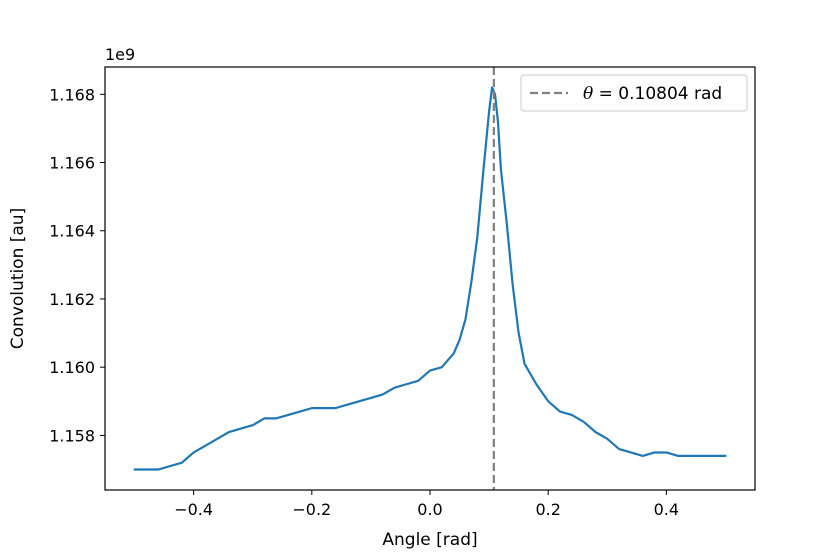  Describe the element at coordinates (18, 278) in the screenshot. I see `y-axis-label: Convolution [au]` at that location.